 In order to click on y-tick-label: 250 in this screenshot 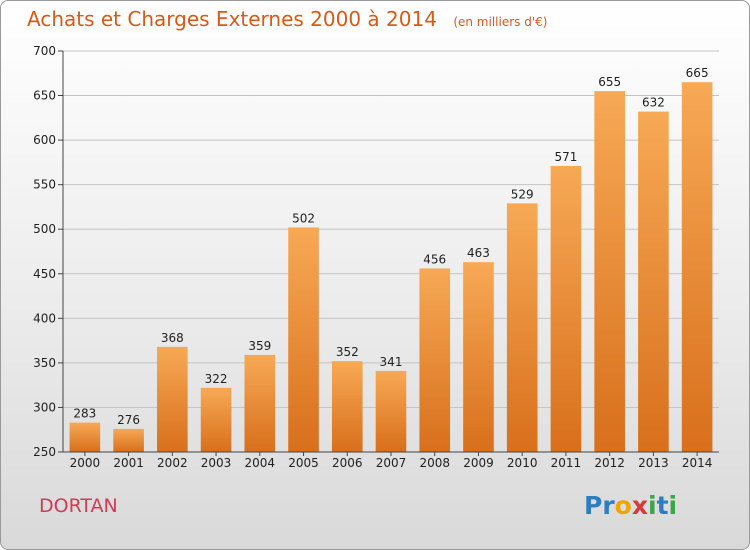, I will do `click(44, 452)`.